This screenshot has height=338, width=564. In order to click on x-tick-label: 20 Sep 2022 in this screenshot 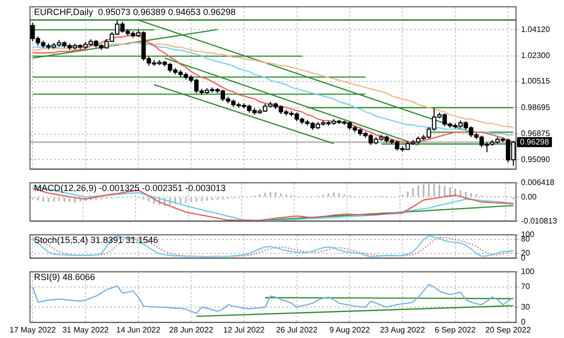, I will do `click(508, 329)`.